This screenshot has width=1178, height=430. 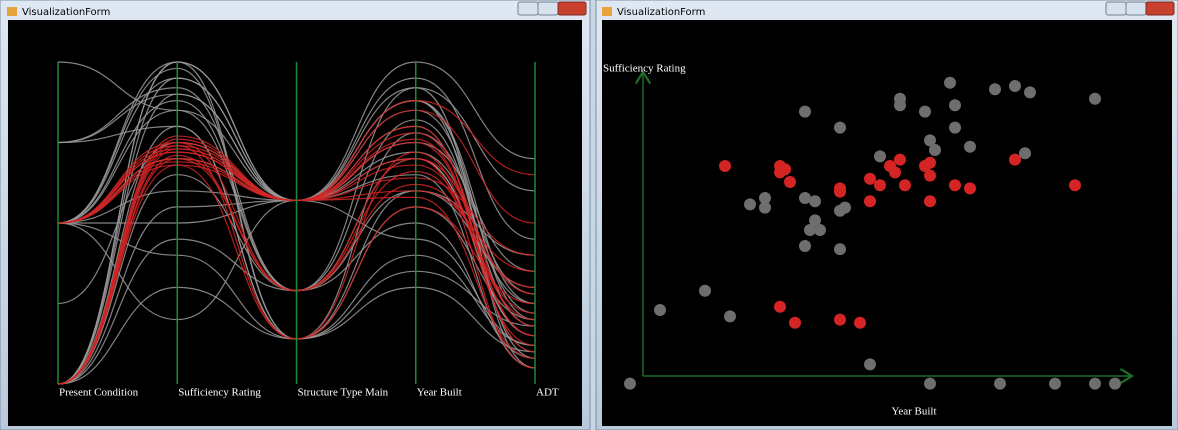 What do you see at coordinates (219, 393) in the screenshot?
I see `axis-label: Sufficiency Rating` at bounding box center [219, 393].